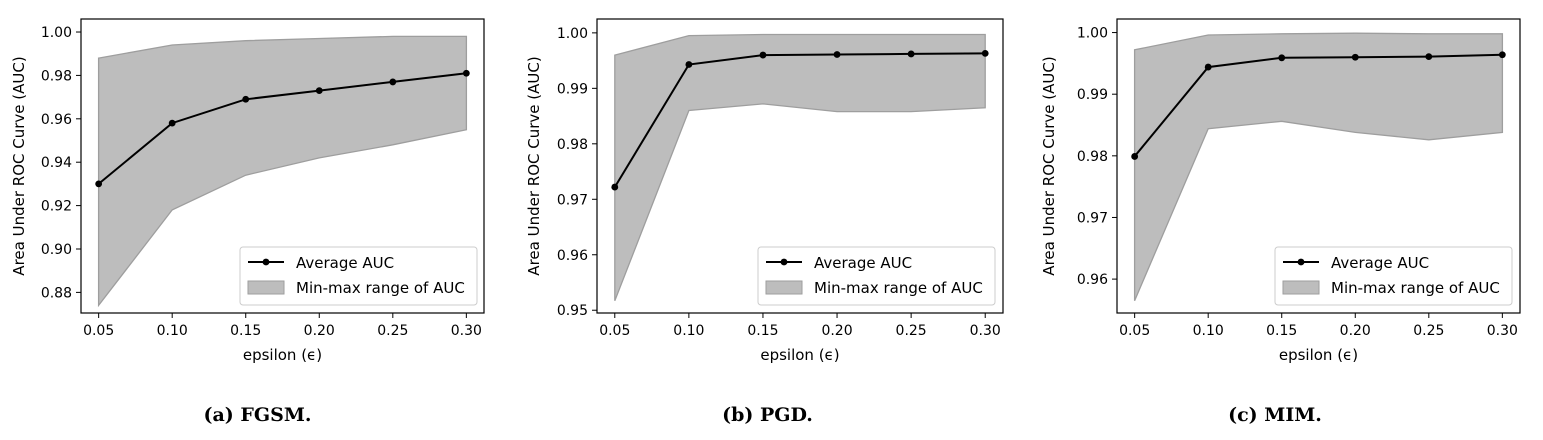 This screenshot has height=440, width=1543. What do you see at coordinates (1355, 331) in the screenshot?
I see `x-tick-label-mim-3: 0.20` at bounding box center [1355, 331].